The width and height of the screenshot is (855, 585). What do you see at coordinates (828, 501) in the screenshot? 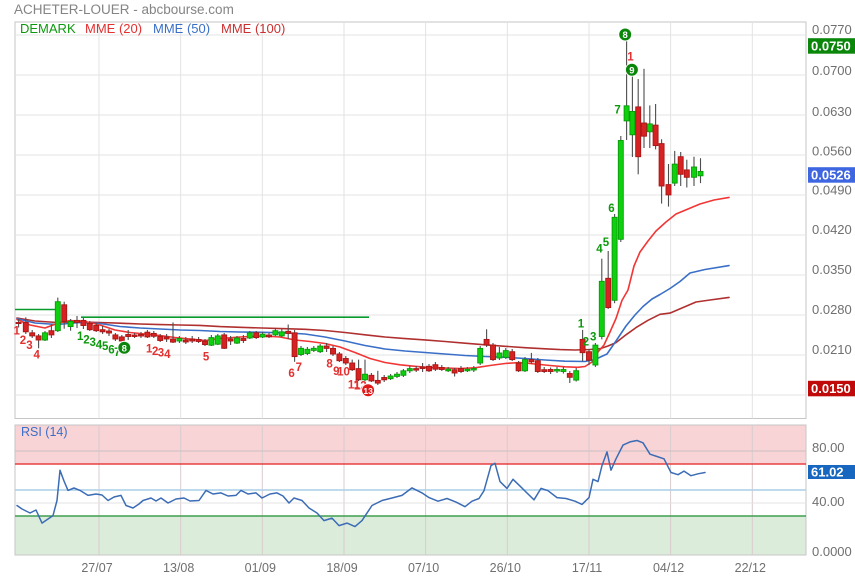
I see `svg-text: 40.00` at bounding box center [828, 501].